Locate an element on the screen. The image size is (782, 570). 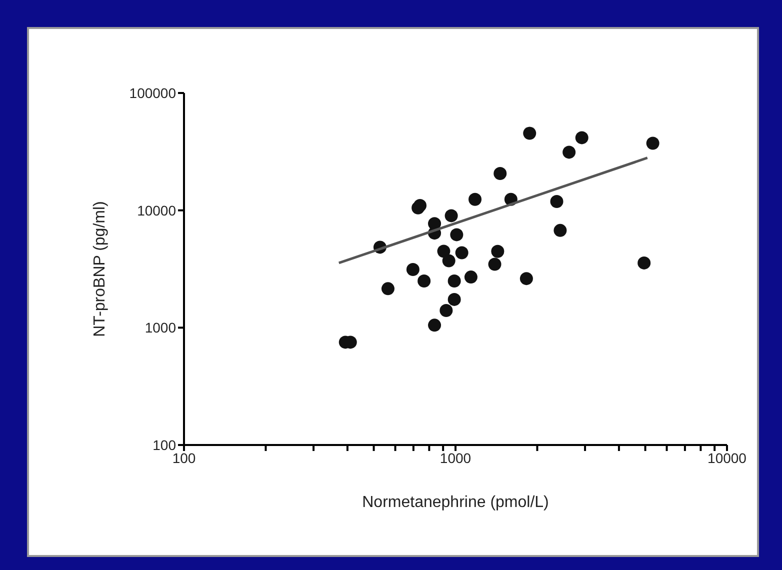
y-tick-label: 100000 is located at coordinates (152, 92).